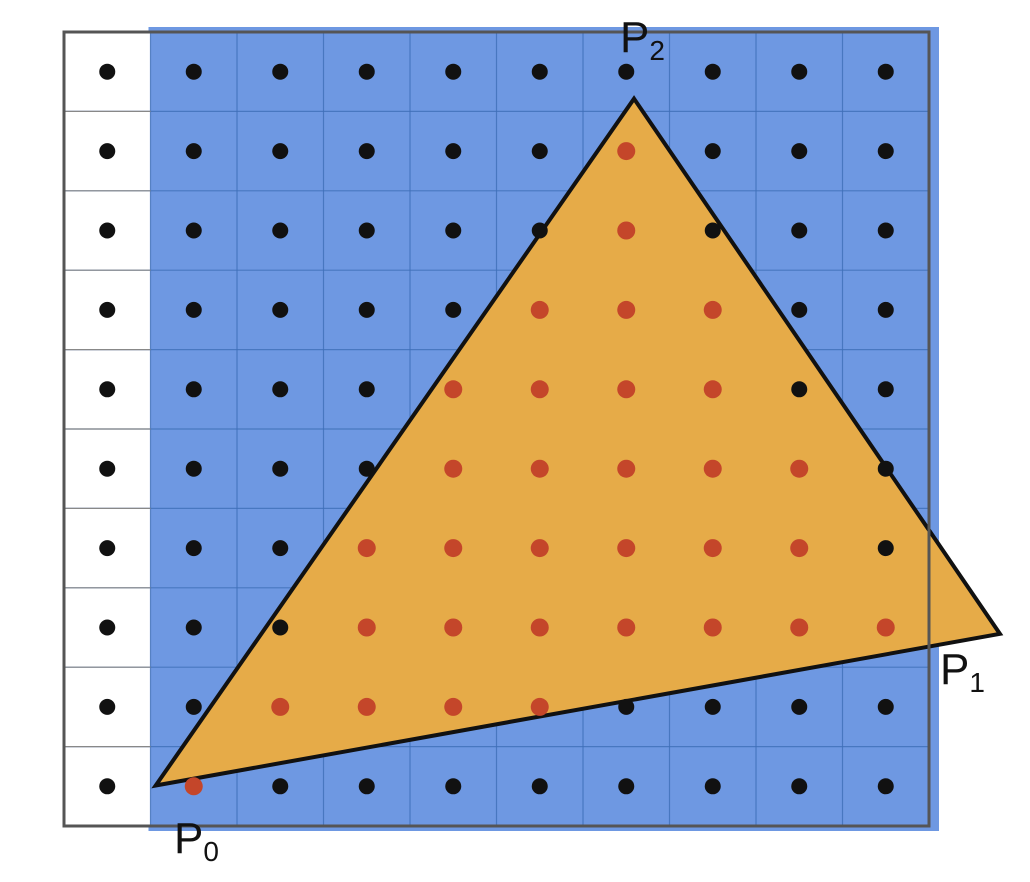  I want to click on vertex-label-p1: P1, so click(962, 671).